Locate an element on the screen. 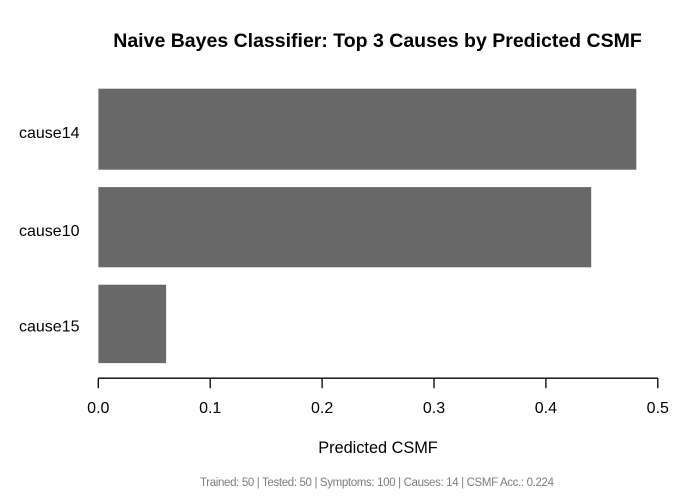  svg-text: cause10 is located at coordinates (49, 231).